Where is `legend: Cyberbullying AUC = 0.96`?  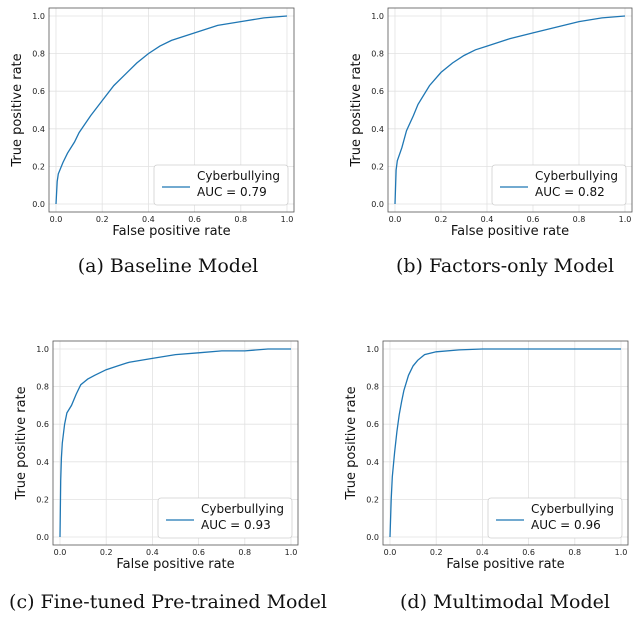
legend: Cyberbullying AUC = 0.96 is located at coordinates (555, 518).